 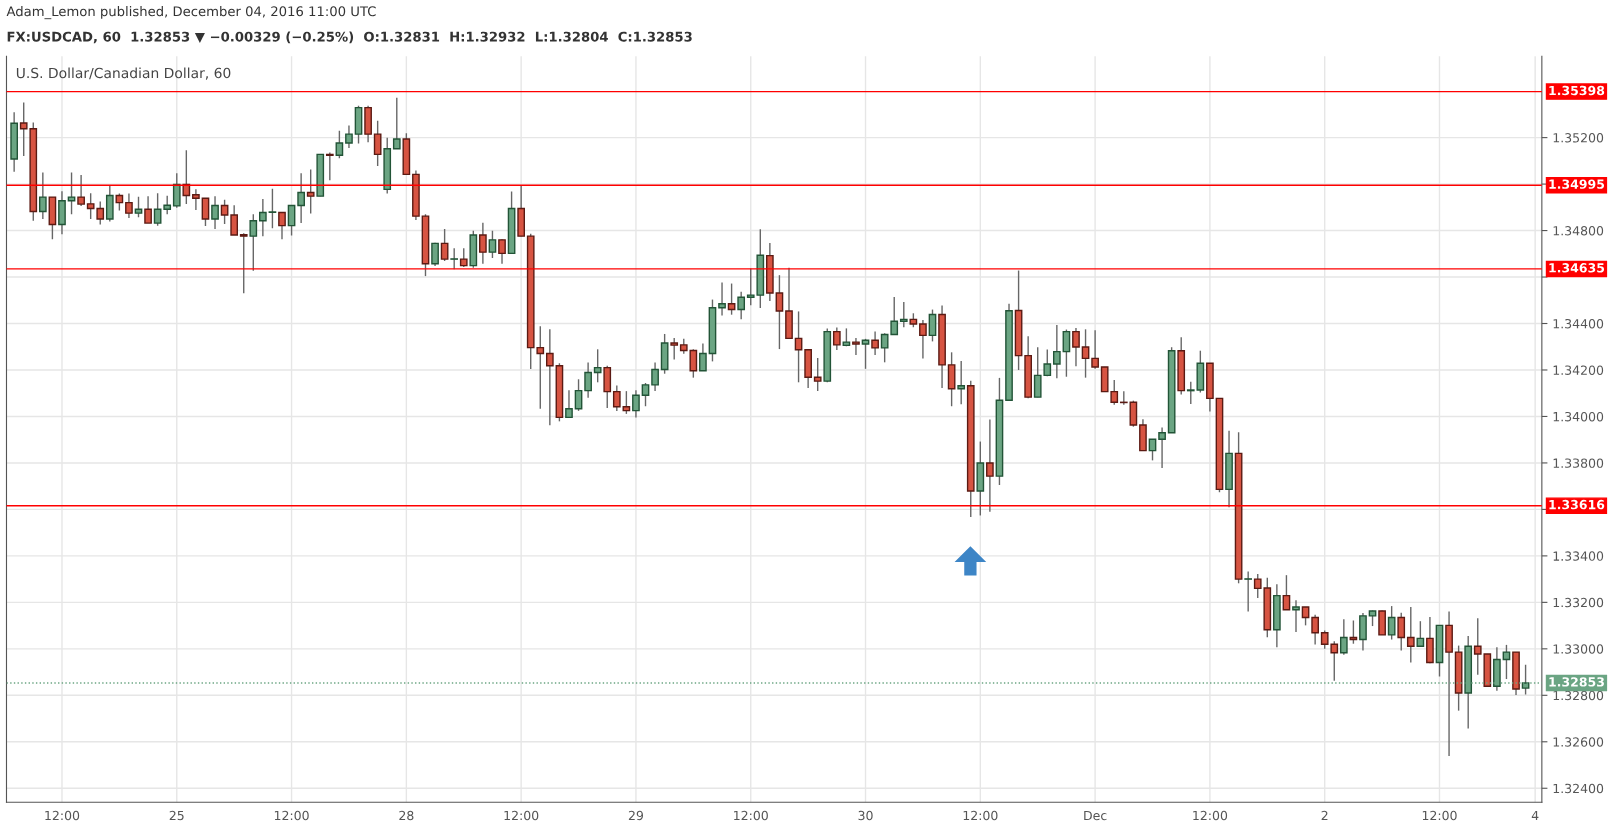 What do you see at coordinates (1578, 138) in the screenshot?
I see `y-tick-label: 1.35200` at bounding box center [1578, 138].